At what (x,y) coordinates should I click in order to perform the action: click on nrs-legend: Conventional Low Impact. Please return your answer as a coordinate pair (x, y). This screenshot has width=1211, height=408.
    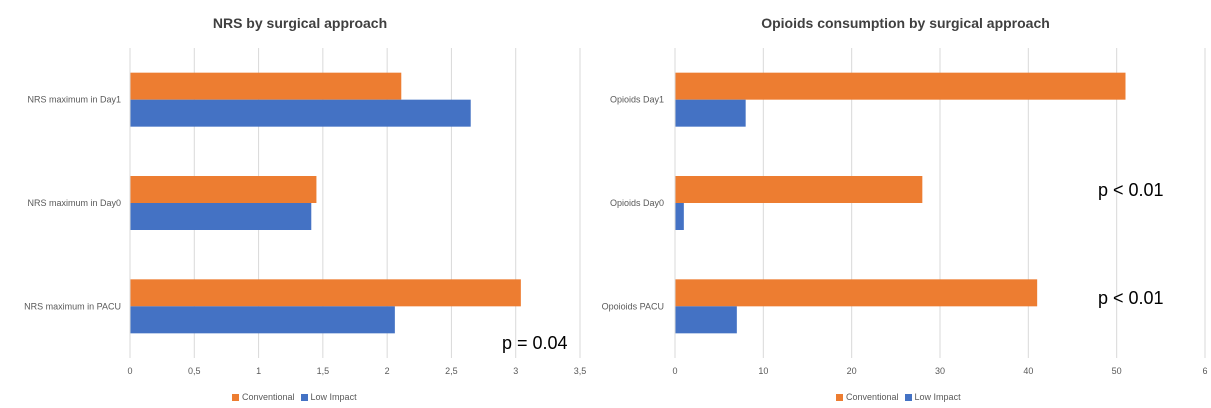
    Looking at the image, I should click on (294, 397).